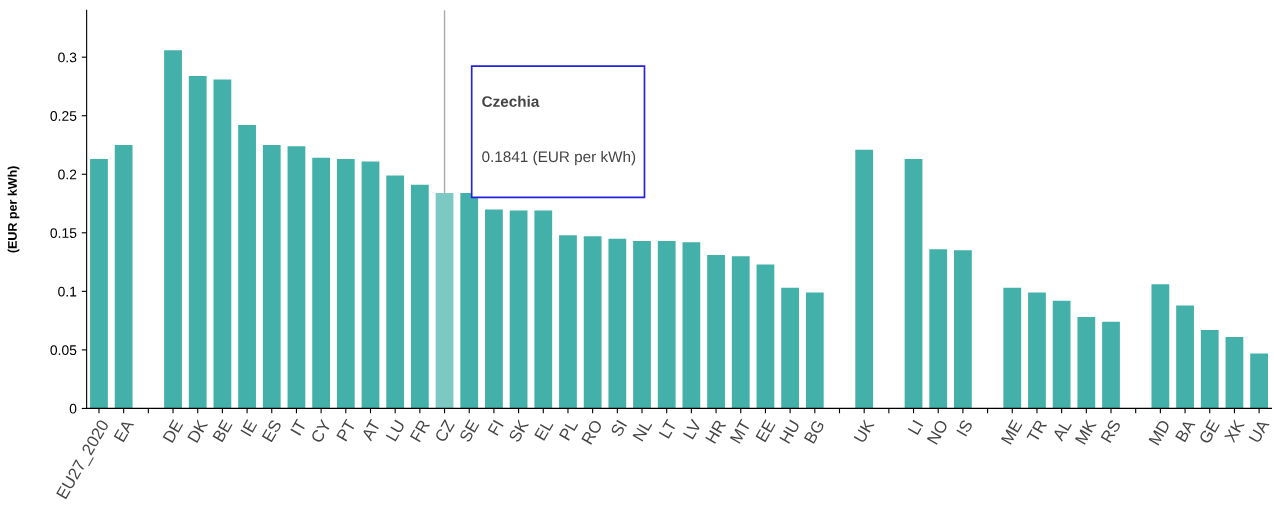  What do you see at coordinates (814, 431) in the screenshot?
I see `x-tick-label: BG` at bounding box center [814, 431].